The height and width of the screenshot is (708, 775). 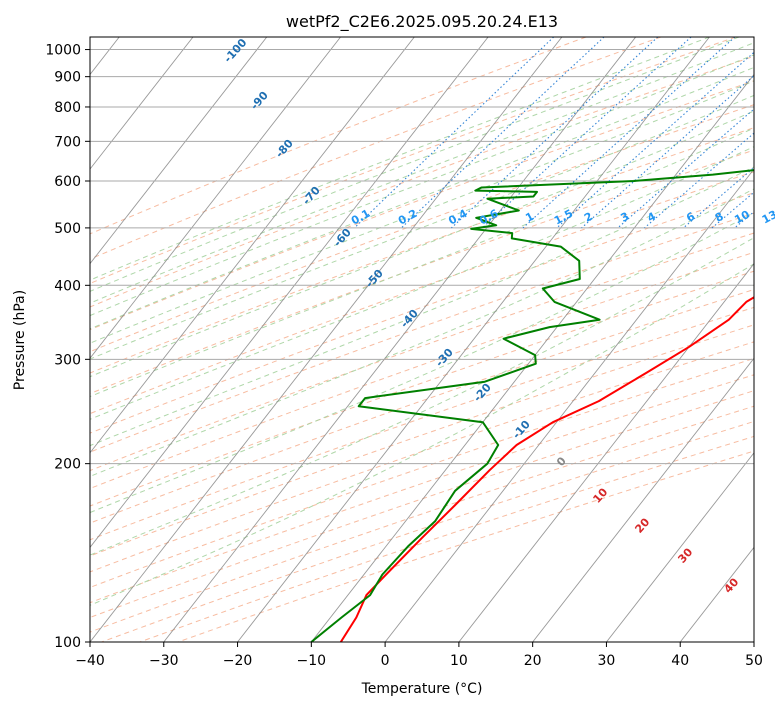 I want to click on y-tick-label: 400, so click(x=67, y=286).